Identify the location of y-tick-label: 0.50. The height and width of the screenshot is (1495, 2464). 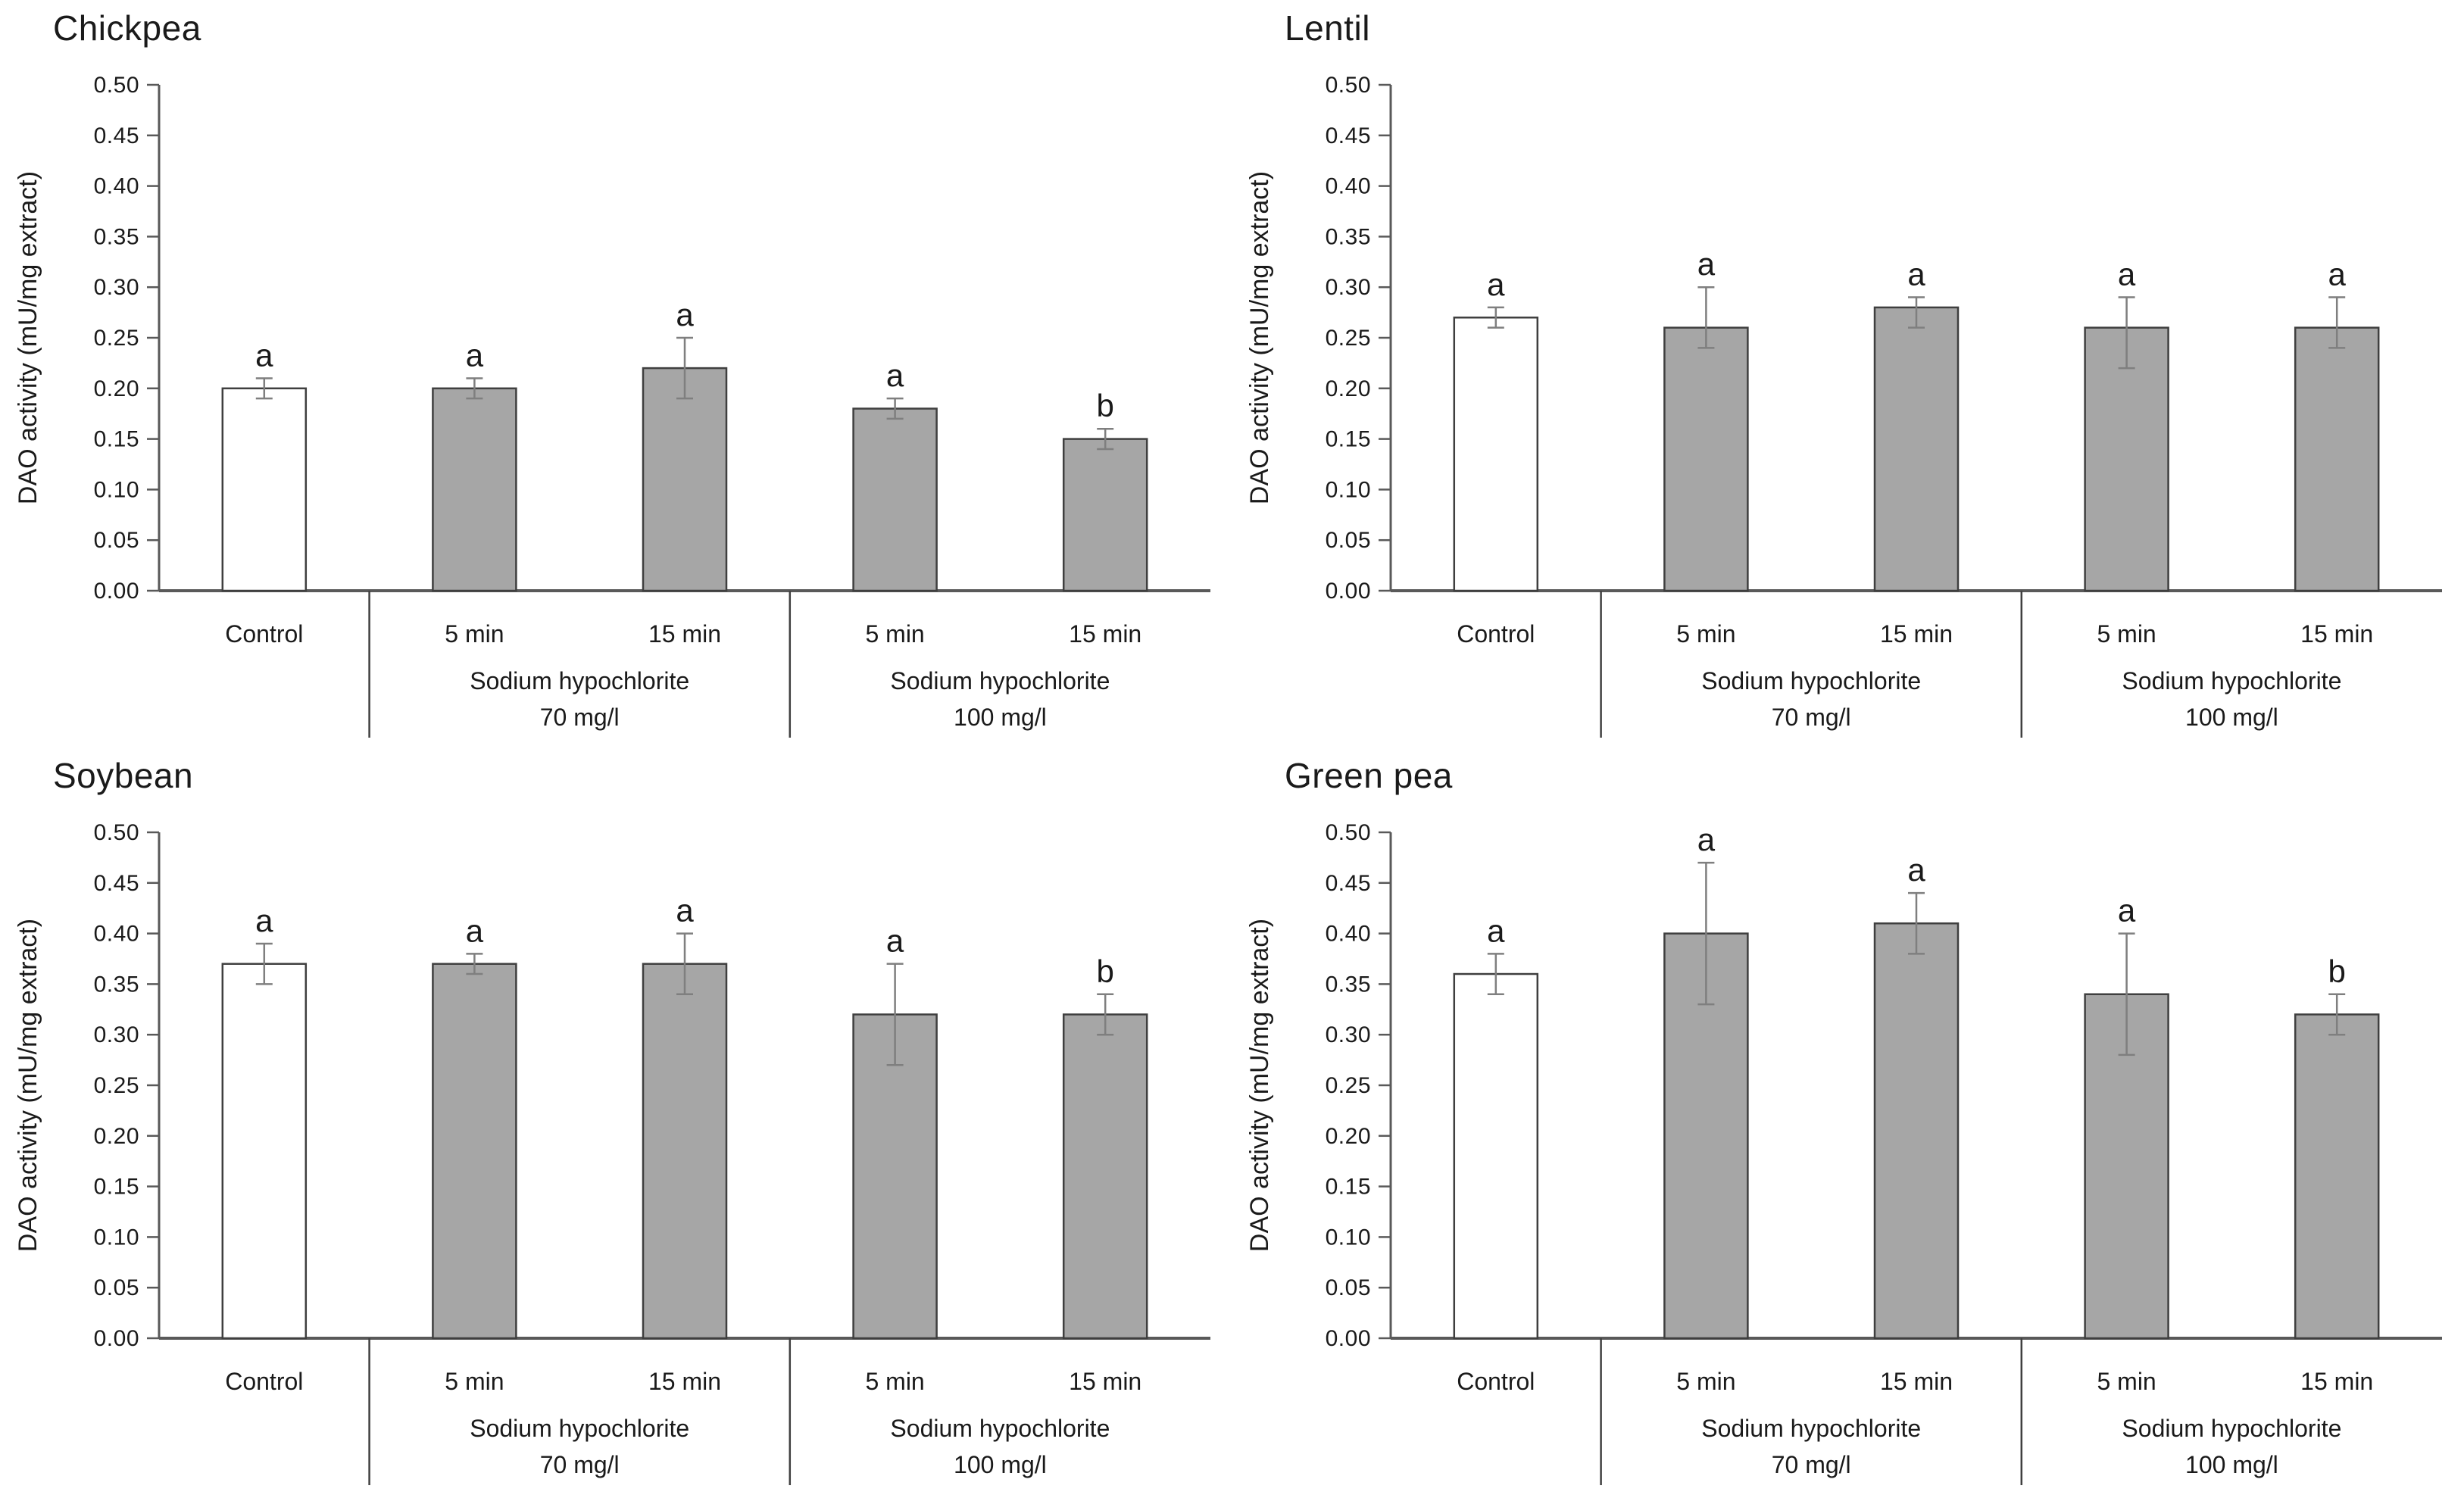
(116, 833).